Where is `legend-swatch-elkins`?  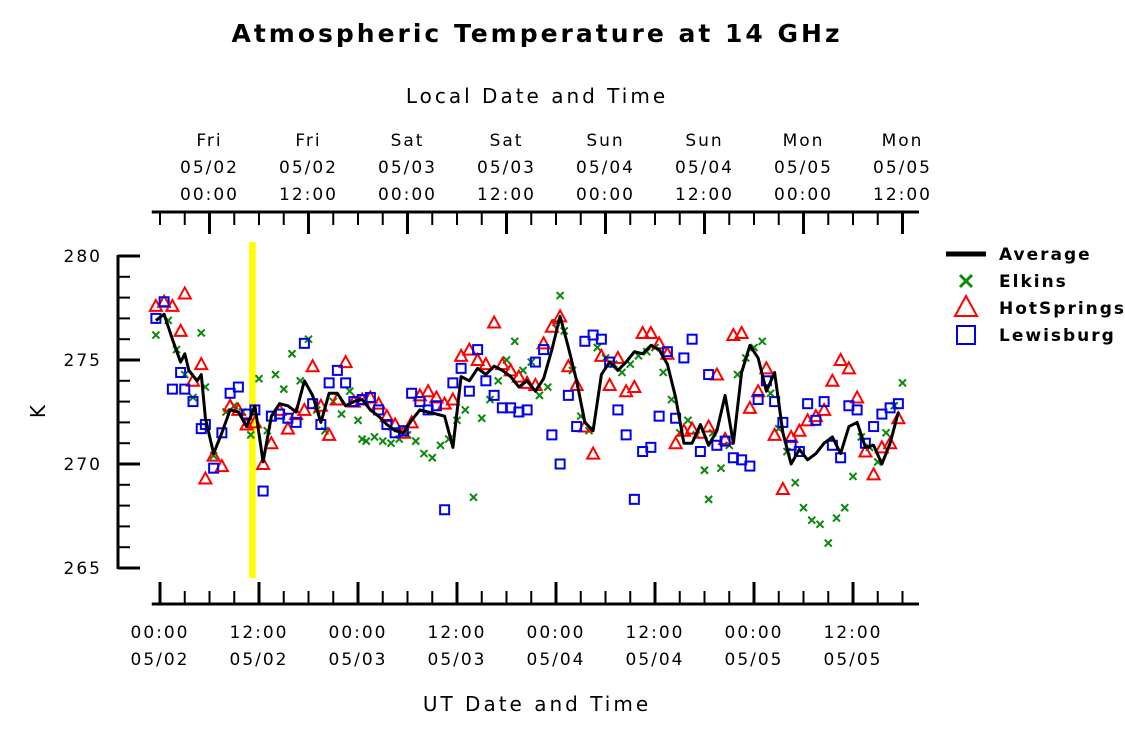
legend-swatch-elkins is located at coordinates (966, 281).